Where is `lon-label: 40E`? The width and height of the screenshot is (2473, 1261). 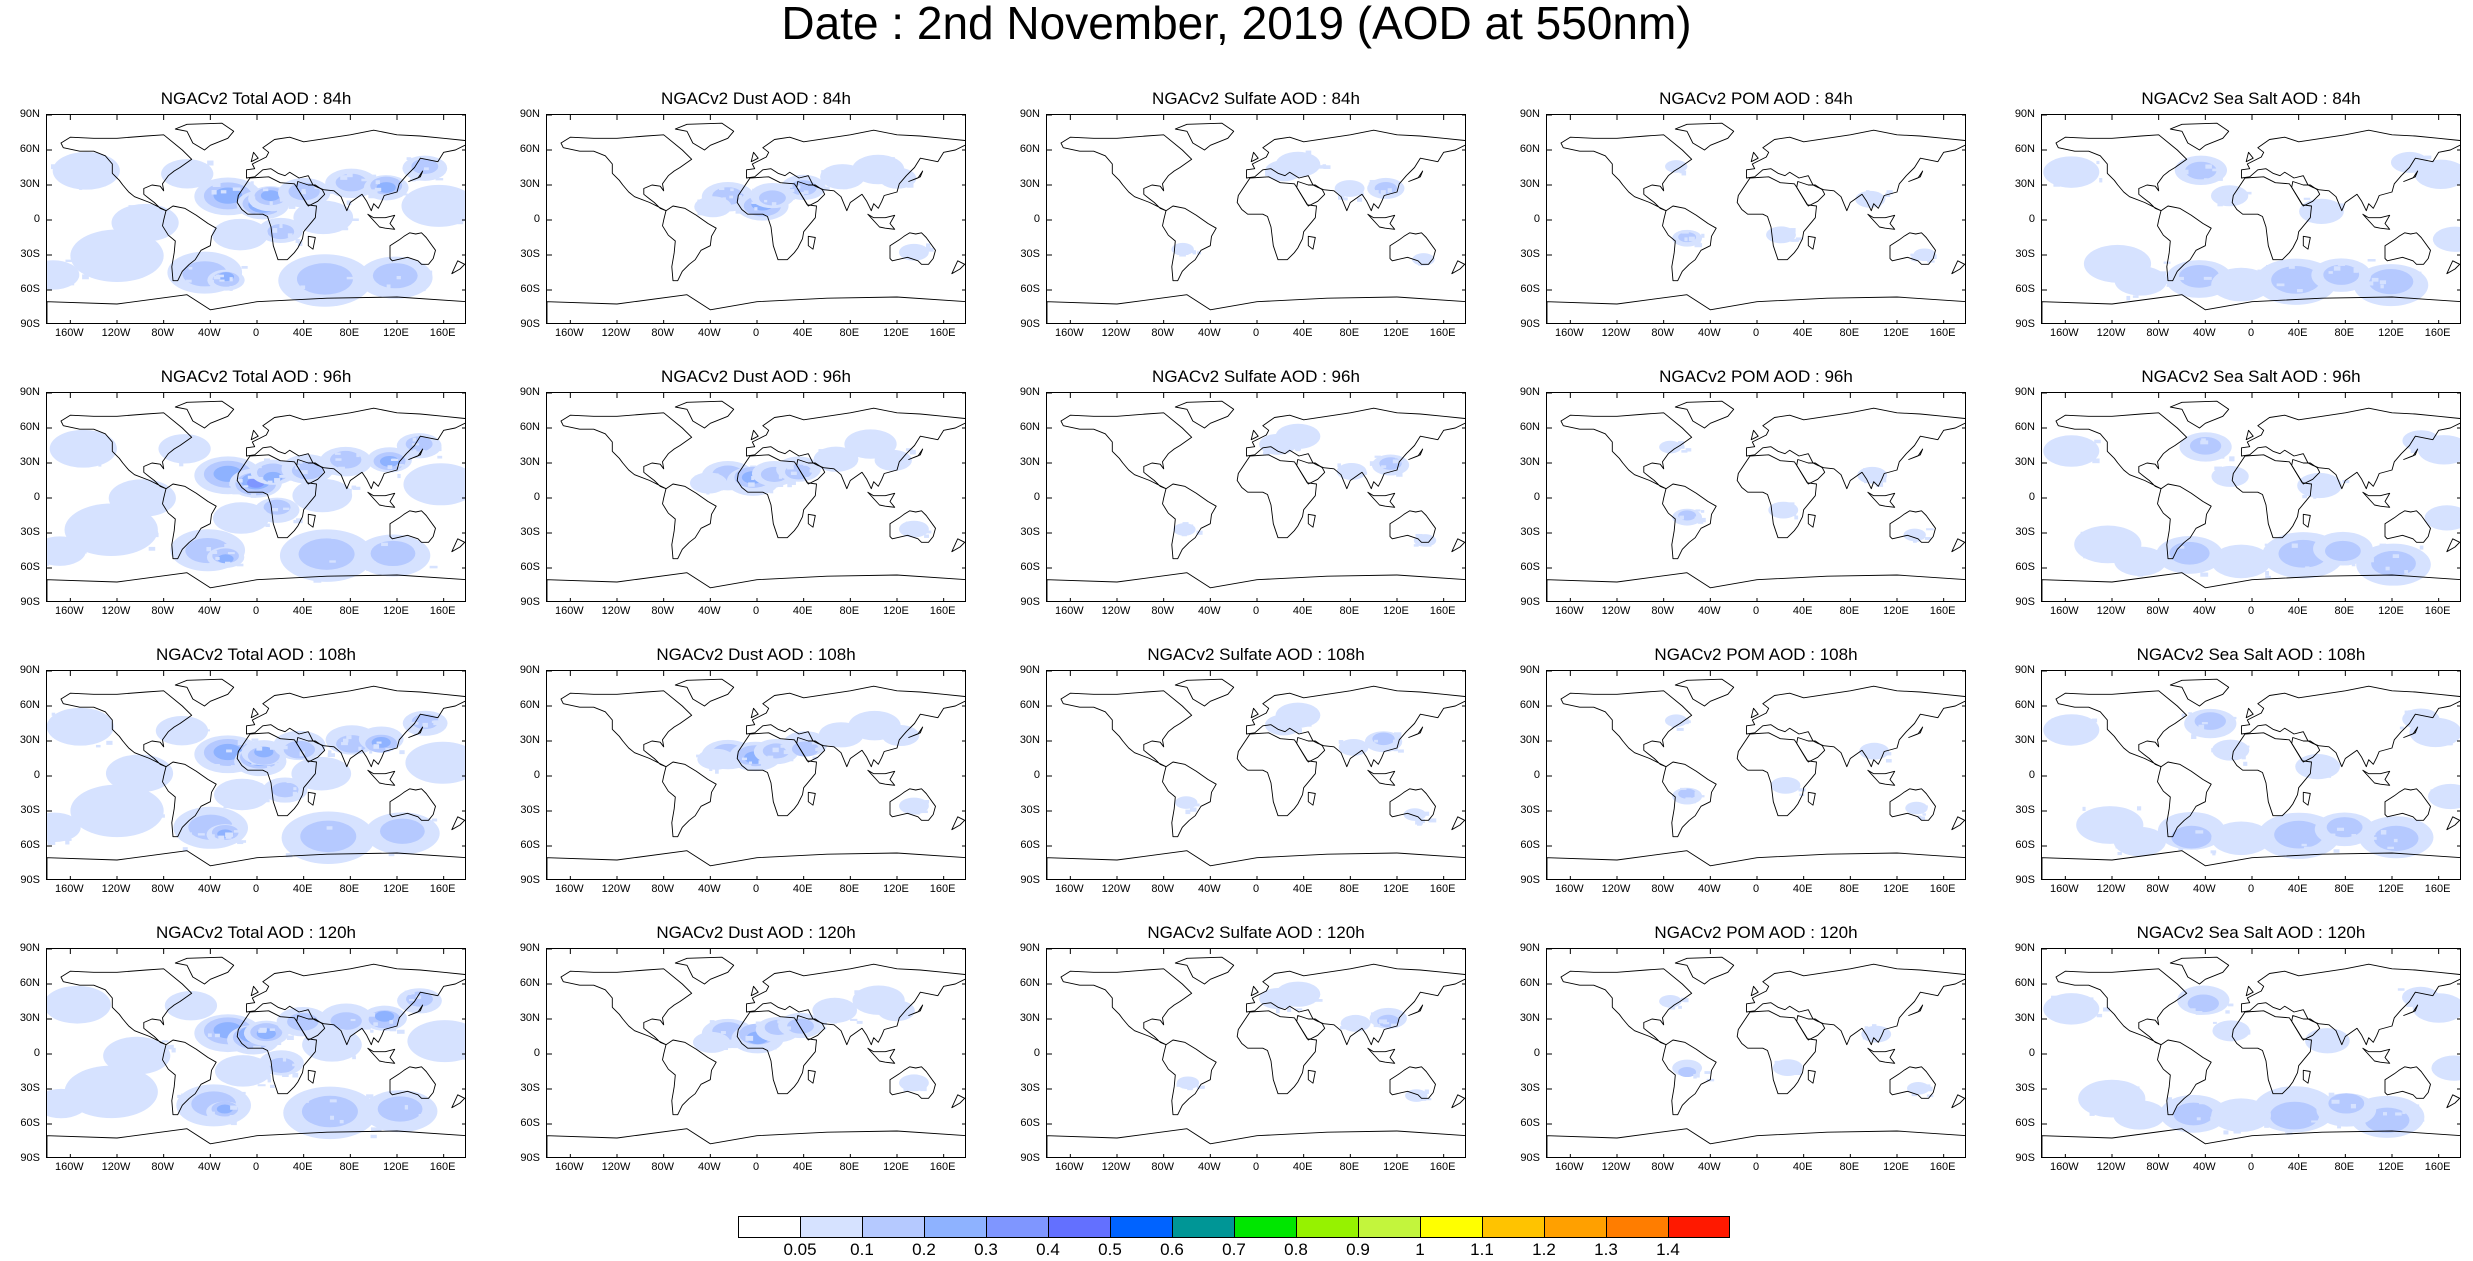
lon-label: 40E is located at coordinates (1303, 611).